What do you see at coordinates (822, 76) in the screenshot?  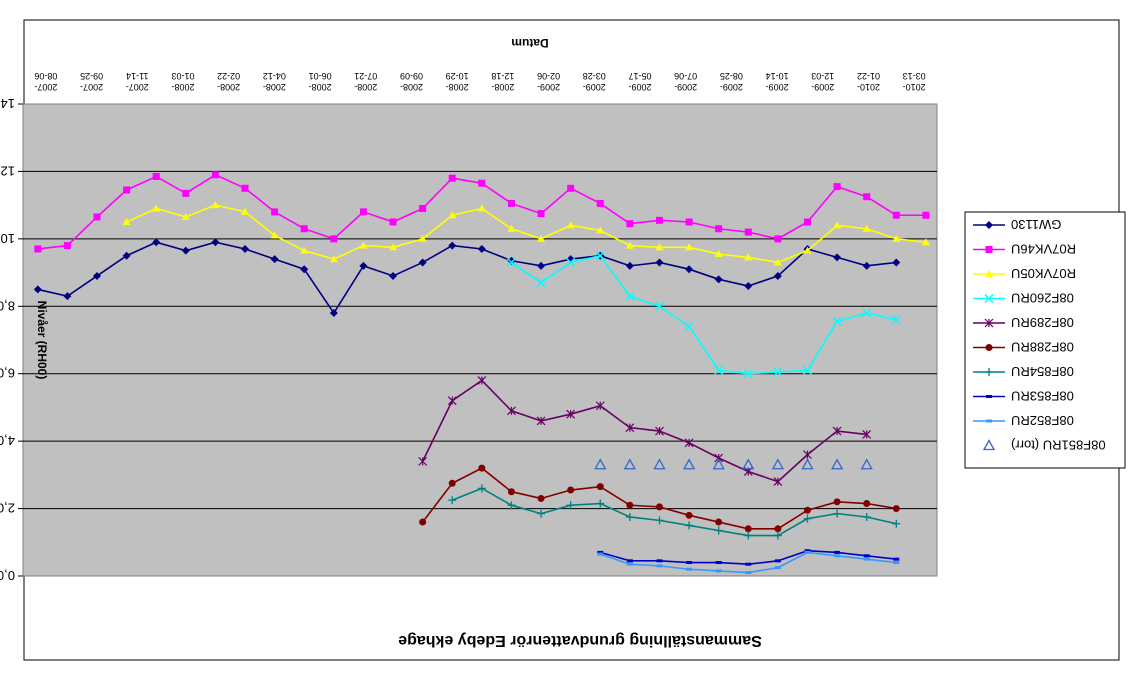 I see `x-tick-label: 12-03` at bounding box center [822, 76].